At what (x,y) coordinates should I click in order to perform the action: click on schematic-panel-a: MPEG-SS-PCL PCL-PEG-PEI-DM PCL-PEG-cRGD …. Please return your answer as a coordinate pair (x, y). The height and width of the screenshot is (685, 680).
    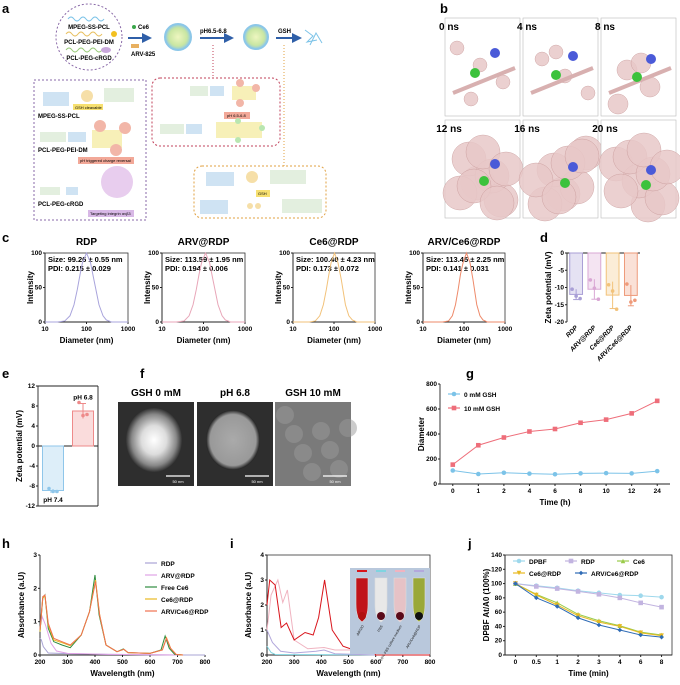
    Looking at the image, I should click on (180, 112).